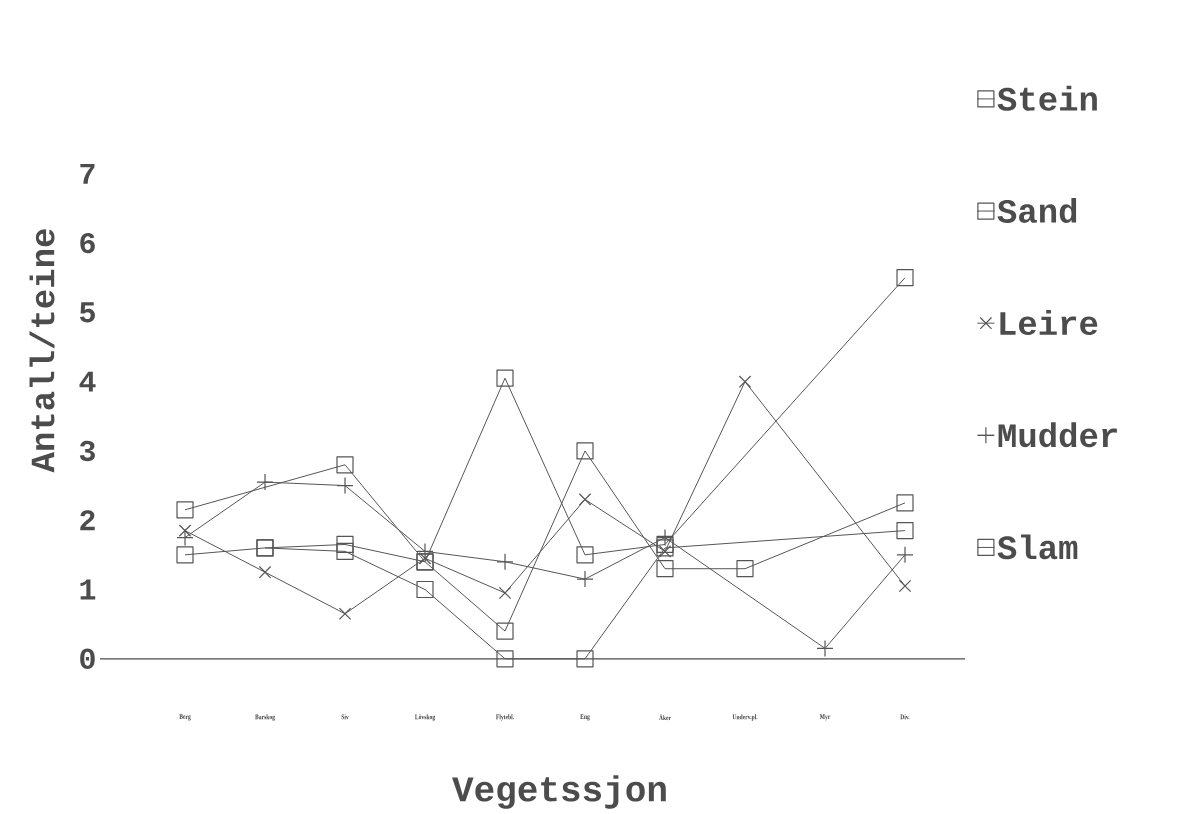 This screenshot has width=1195, height=814. What do you see at coordinates (88, 589) in the screenshot?
I see `y-tick-label: 1` at bounding box center [88, 589].